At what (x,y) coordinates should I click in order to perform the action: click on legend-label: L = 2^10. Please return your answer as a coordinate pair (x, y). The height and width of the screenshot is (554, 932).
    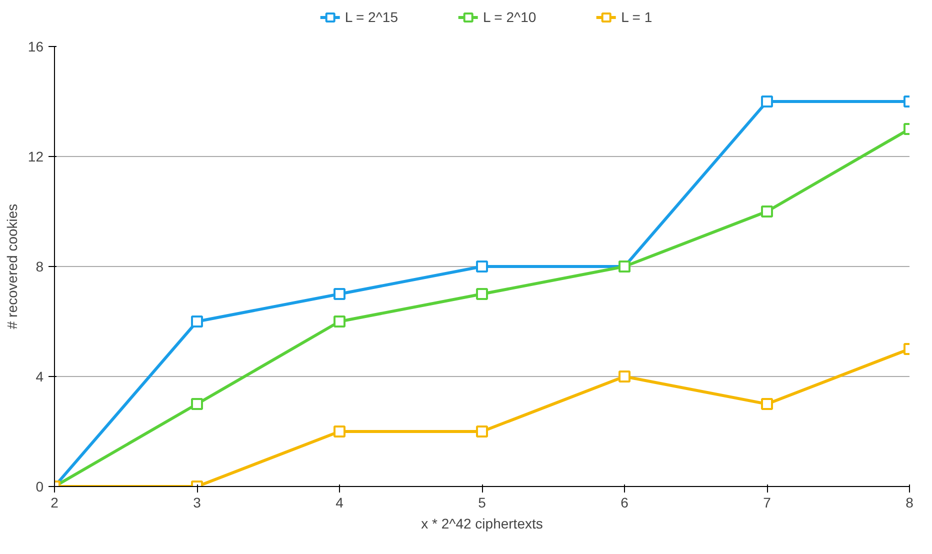
    Looking at the image, I should click on (509, 17).